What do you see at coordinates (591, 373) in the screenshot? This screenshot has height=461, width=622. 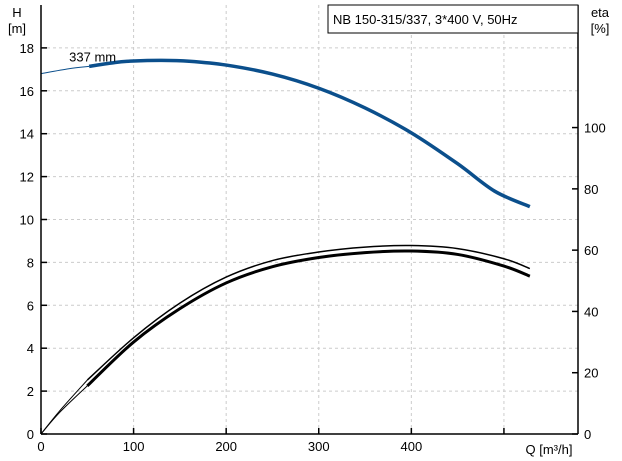 I see `y-right-tick-label: 20` at bounding box center [591, 373].